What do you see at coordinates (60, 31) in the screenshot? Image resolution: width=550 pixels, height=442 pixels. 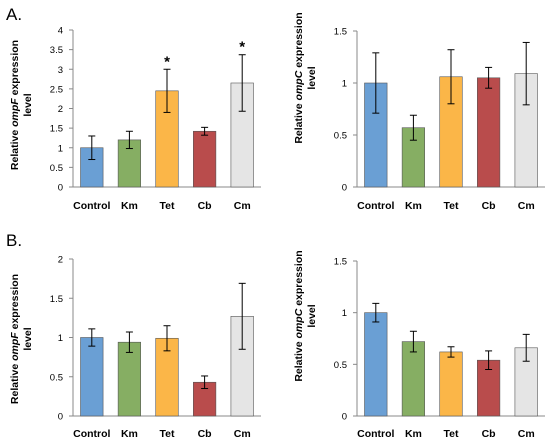 I see `y-tick-label: 4` at bounding box center [60, 31].